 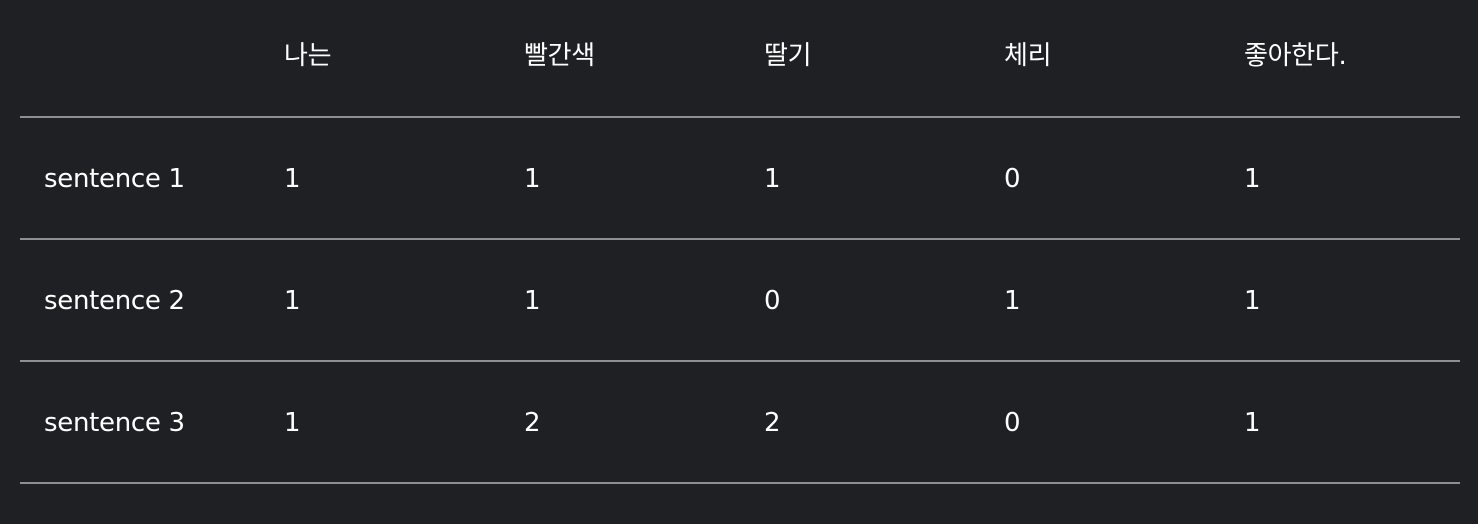 What do you see at coordinates (308, 56) in the screenshot?
I see `column-header: 나는` at bounding box center [308, 56].